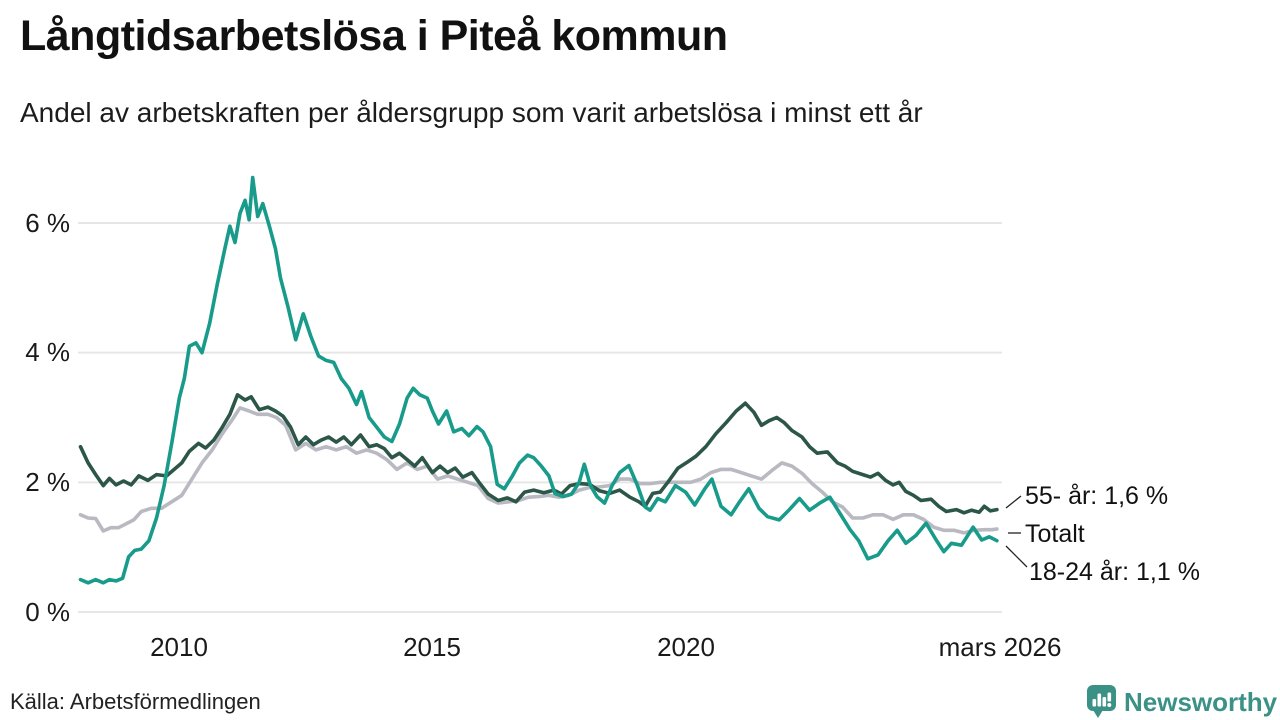 The height and width of the screenshot is (720, 1280). What do you see at coordinates (135, 701) in the screenshot?
I see `source-credit: Källa: Arbetsförmedlingen` at bounding box center [135, 701].